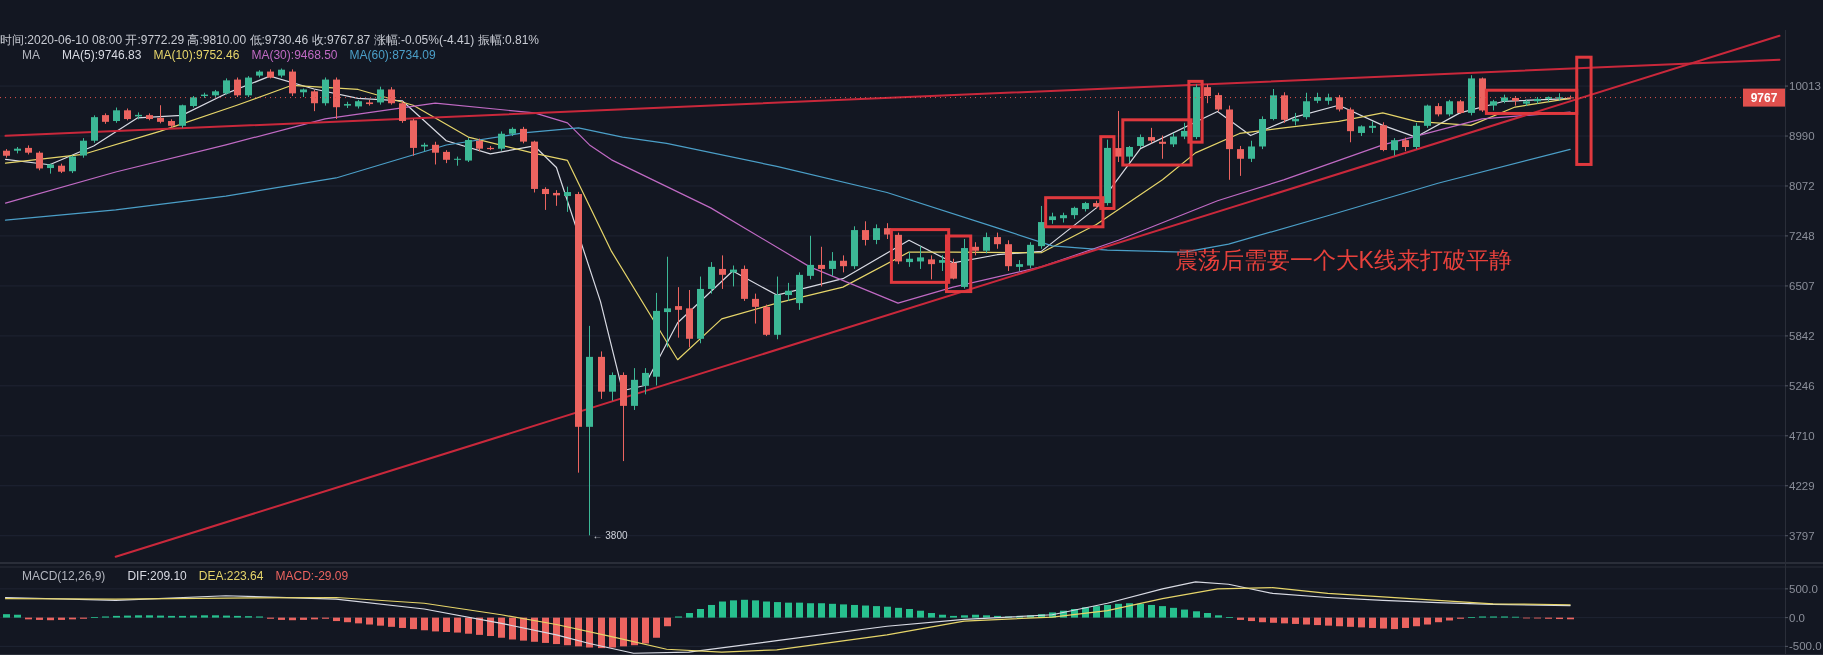 Image resolution: width=1823 pixels, height=655 pixels. What do you see at coordinates (1802, 185) in the screenshot?
I see `y-tick-label: 8072` at bounding box center [1802, 185].